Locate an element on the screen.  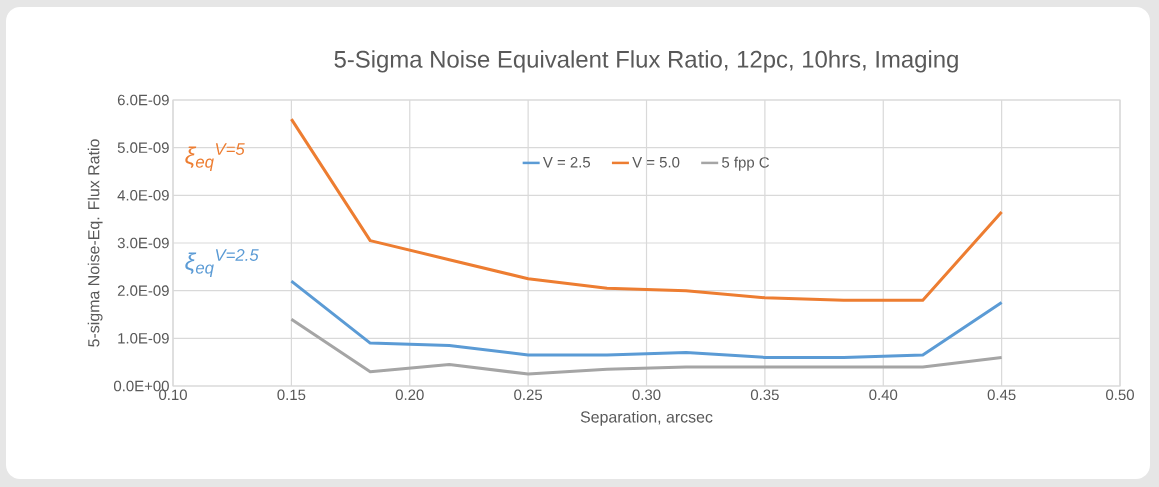
annotation: ξ$_{eq}$V=5 is located at coordinates (215, 157).